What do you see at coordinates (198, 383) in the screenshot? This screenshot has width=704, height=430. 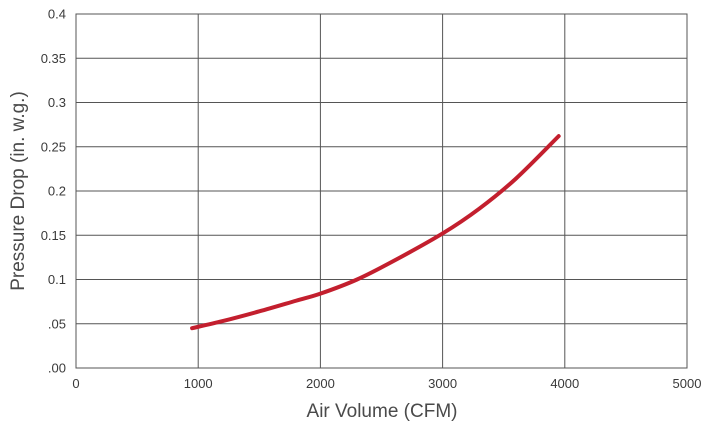 I see `x-tick-label: 1000` at bounding box center [198, 383].